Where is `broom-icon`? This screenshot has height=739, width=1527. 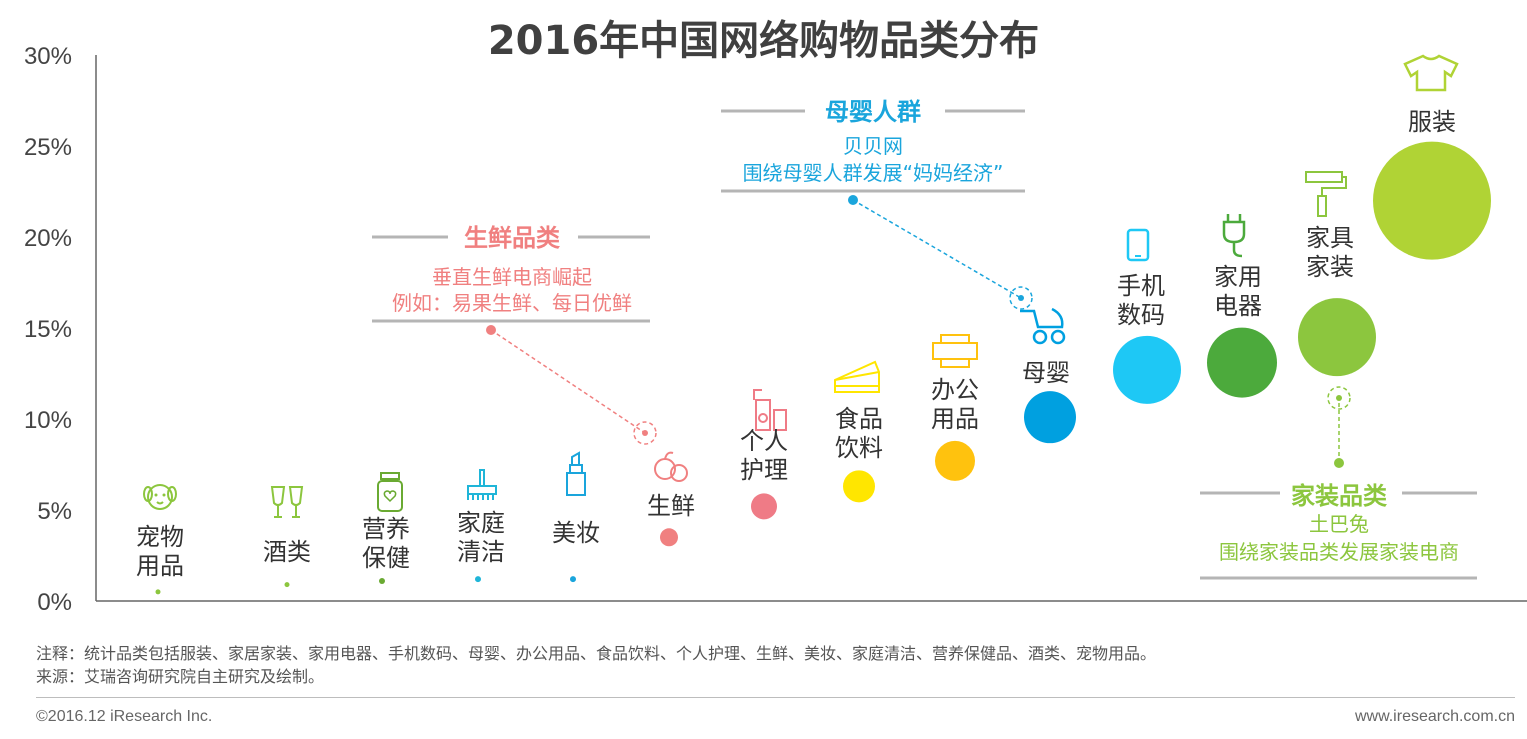
broom-icon is located at coordinates (482, 484).